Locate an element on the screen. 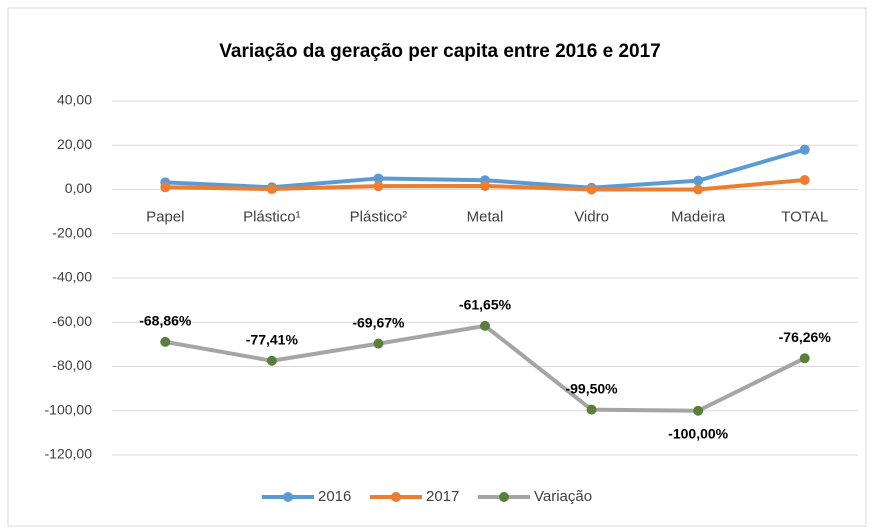  data-label: -76,26% is located at coordinates (805, 337).